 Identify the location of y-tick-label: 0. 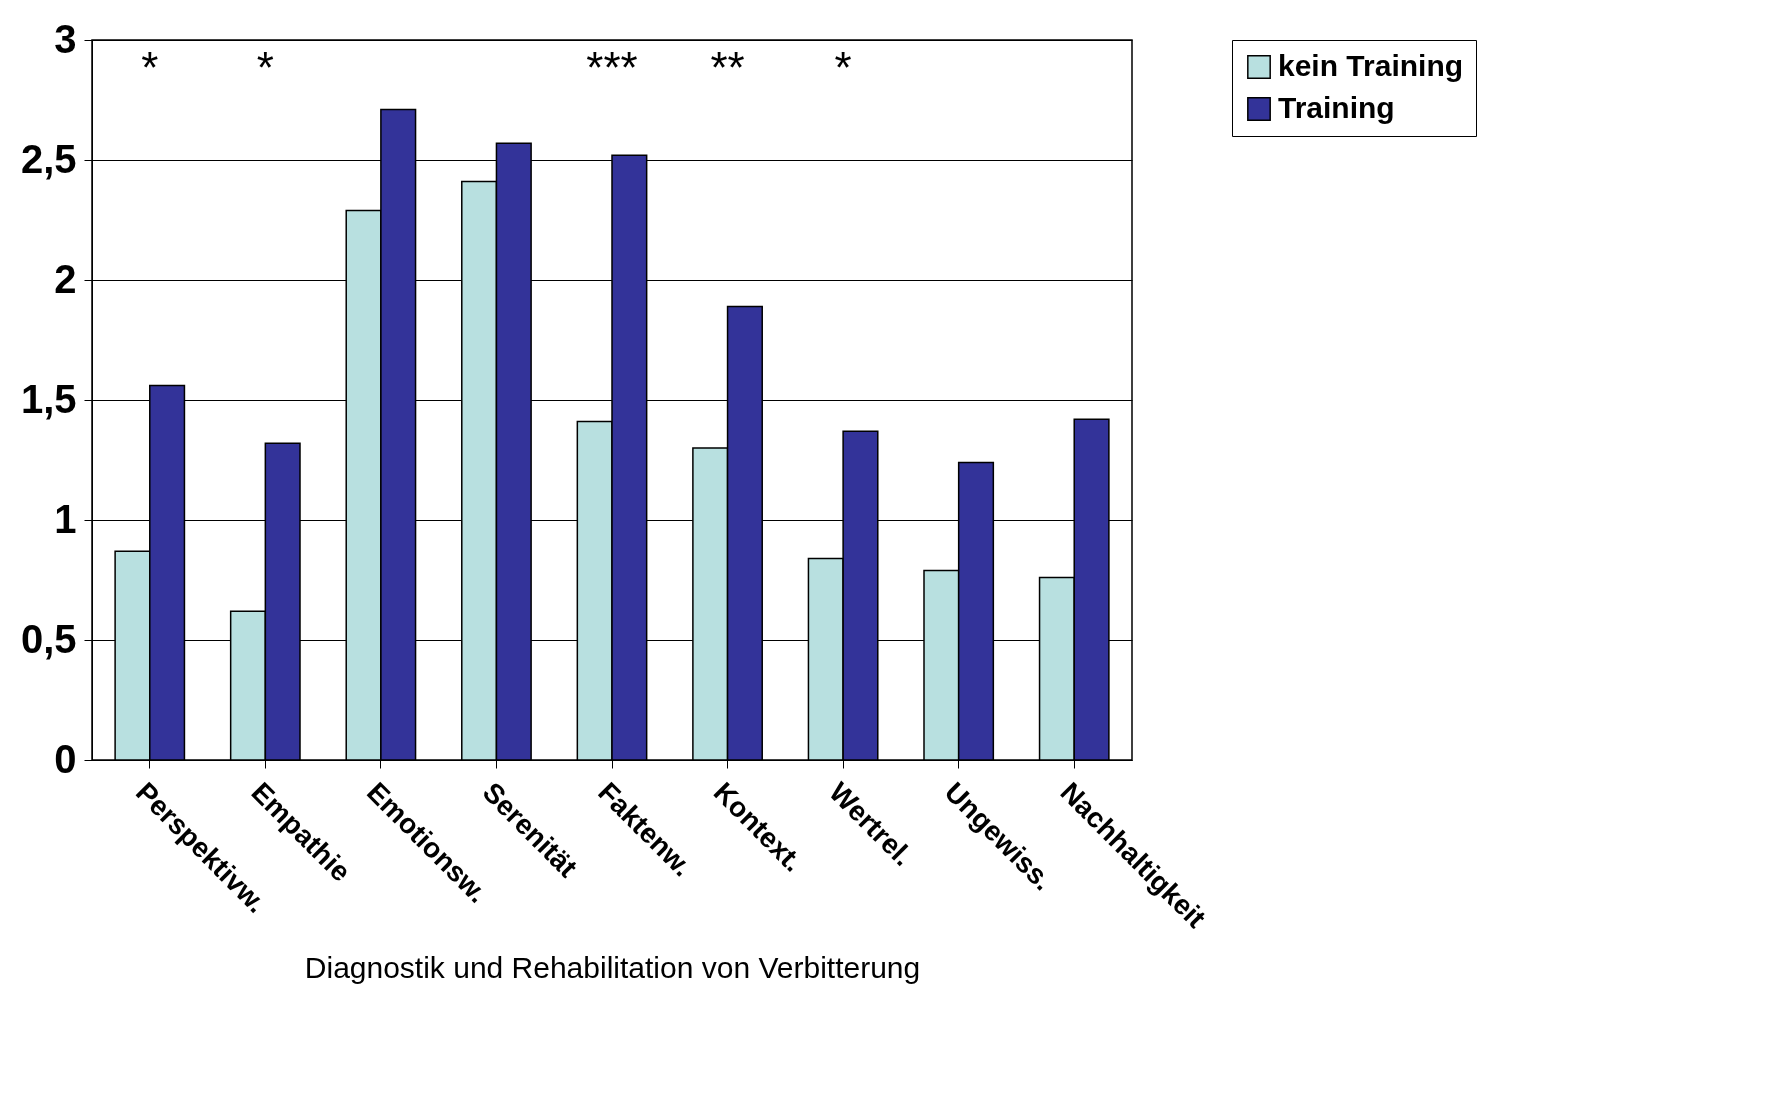
(65, 758).